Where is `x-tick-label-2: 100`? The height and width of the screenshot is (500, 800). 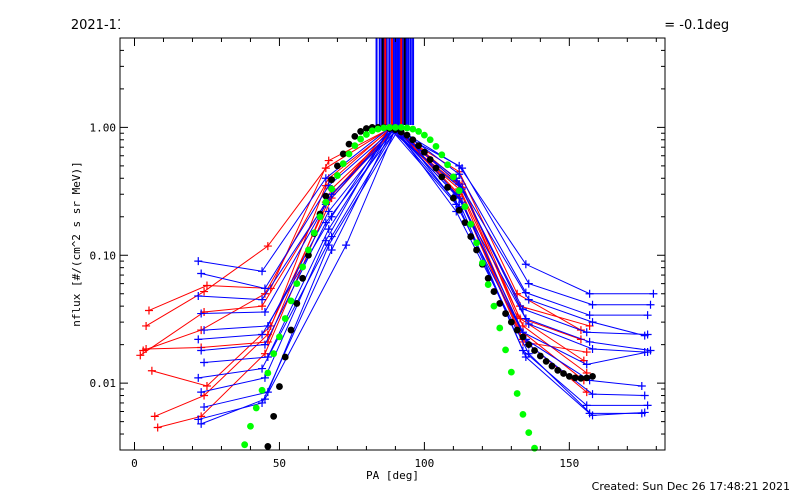
x-tick-label-2: 100 is located at coordinates (424, 463).